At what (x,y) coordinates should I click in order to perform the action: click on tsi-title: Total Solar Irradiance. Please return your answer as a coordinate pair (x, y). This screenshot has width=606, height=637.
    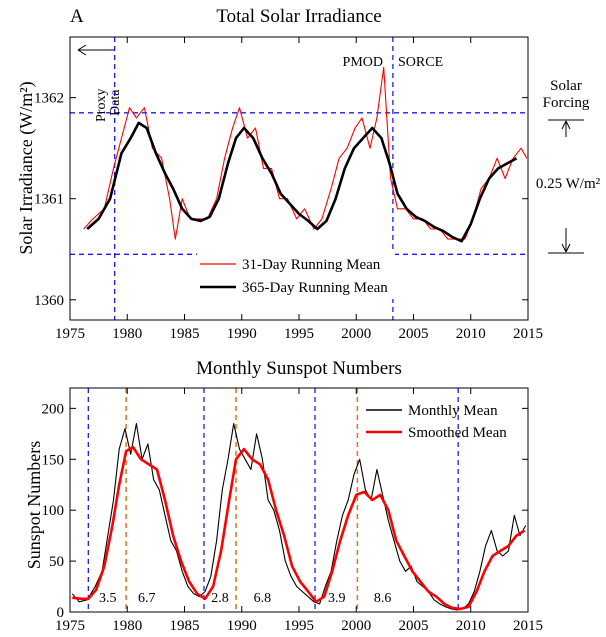
    Looking at the image, I should click on (298, 16).